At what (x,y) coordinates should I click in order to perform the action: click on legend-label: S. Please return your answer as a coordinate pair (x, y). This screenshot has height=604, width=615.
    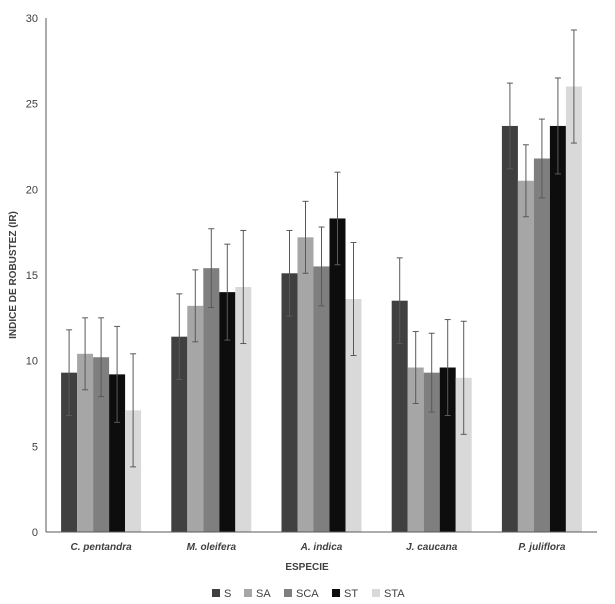
    Looking at the image, I should click on (227, 594).